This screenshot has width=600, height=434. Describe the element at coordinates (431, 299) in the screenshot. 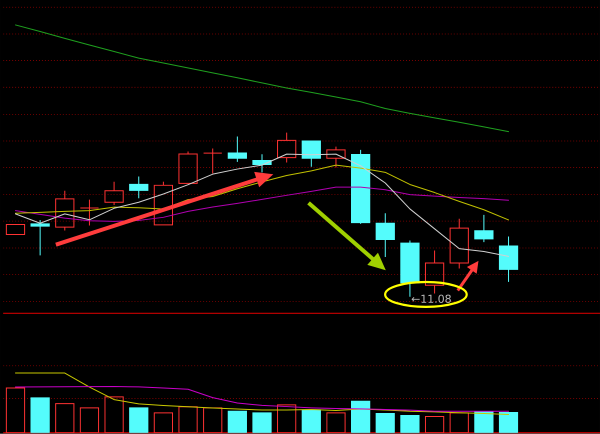

I see `annotation: ←11.08` at that location.